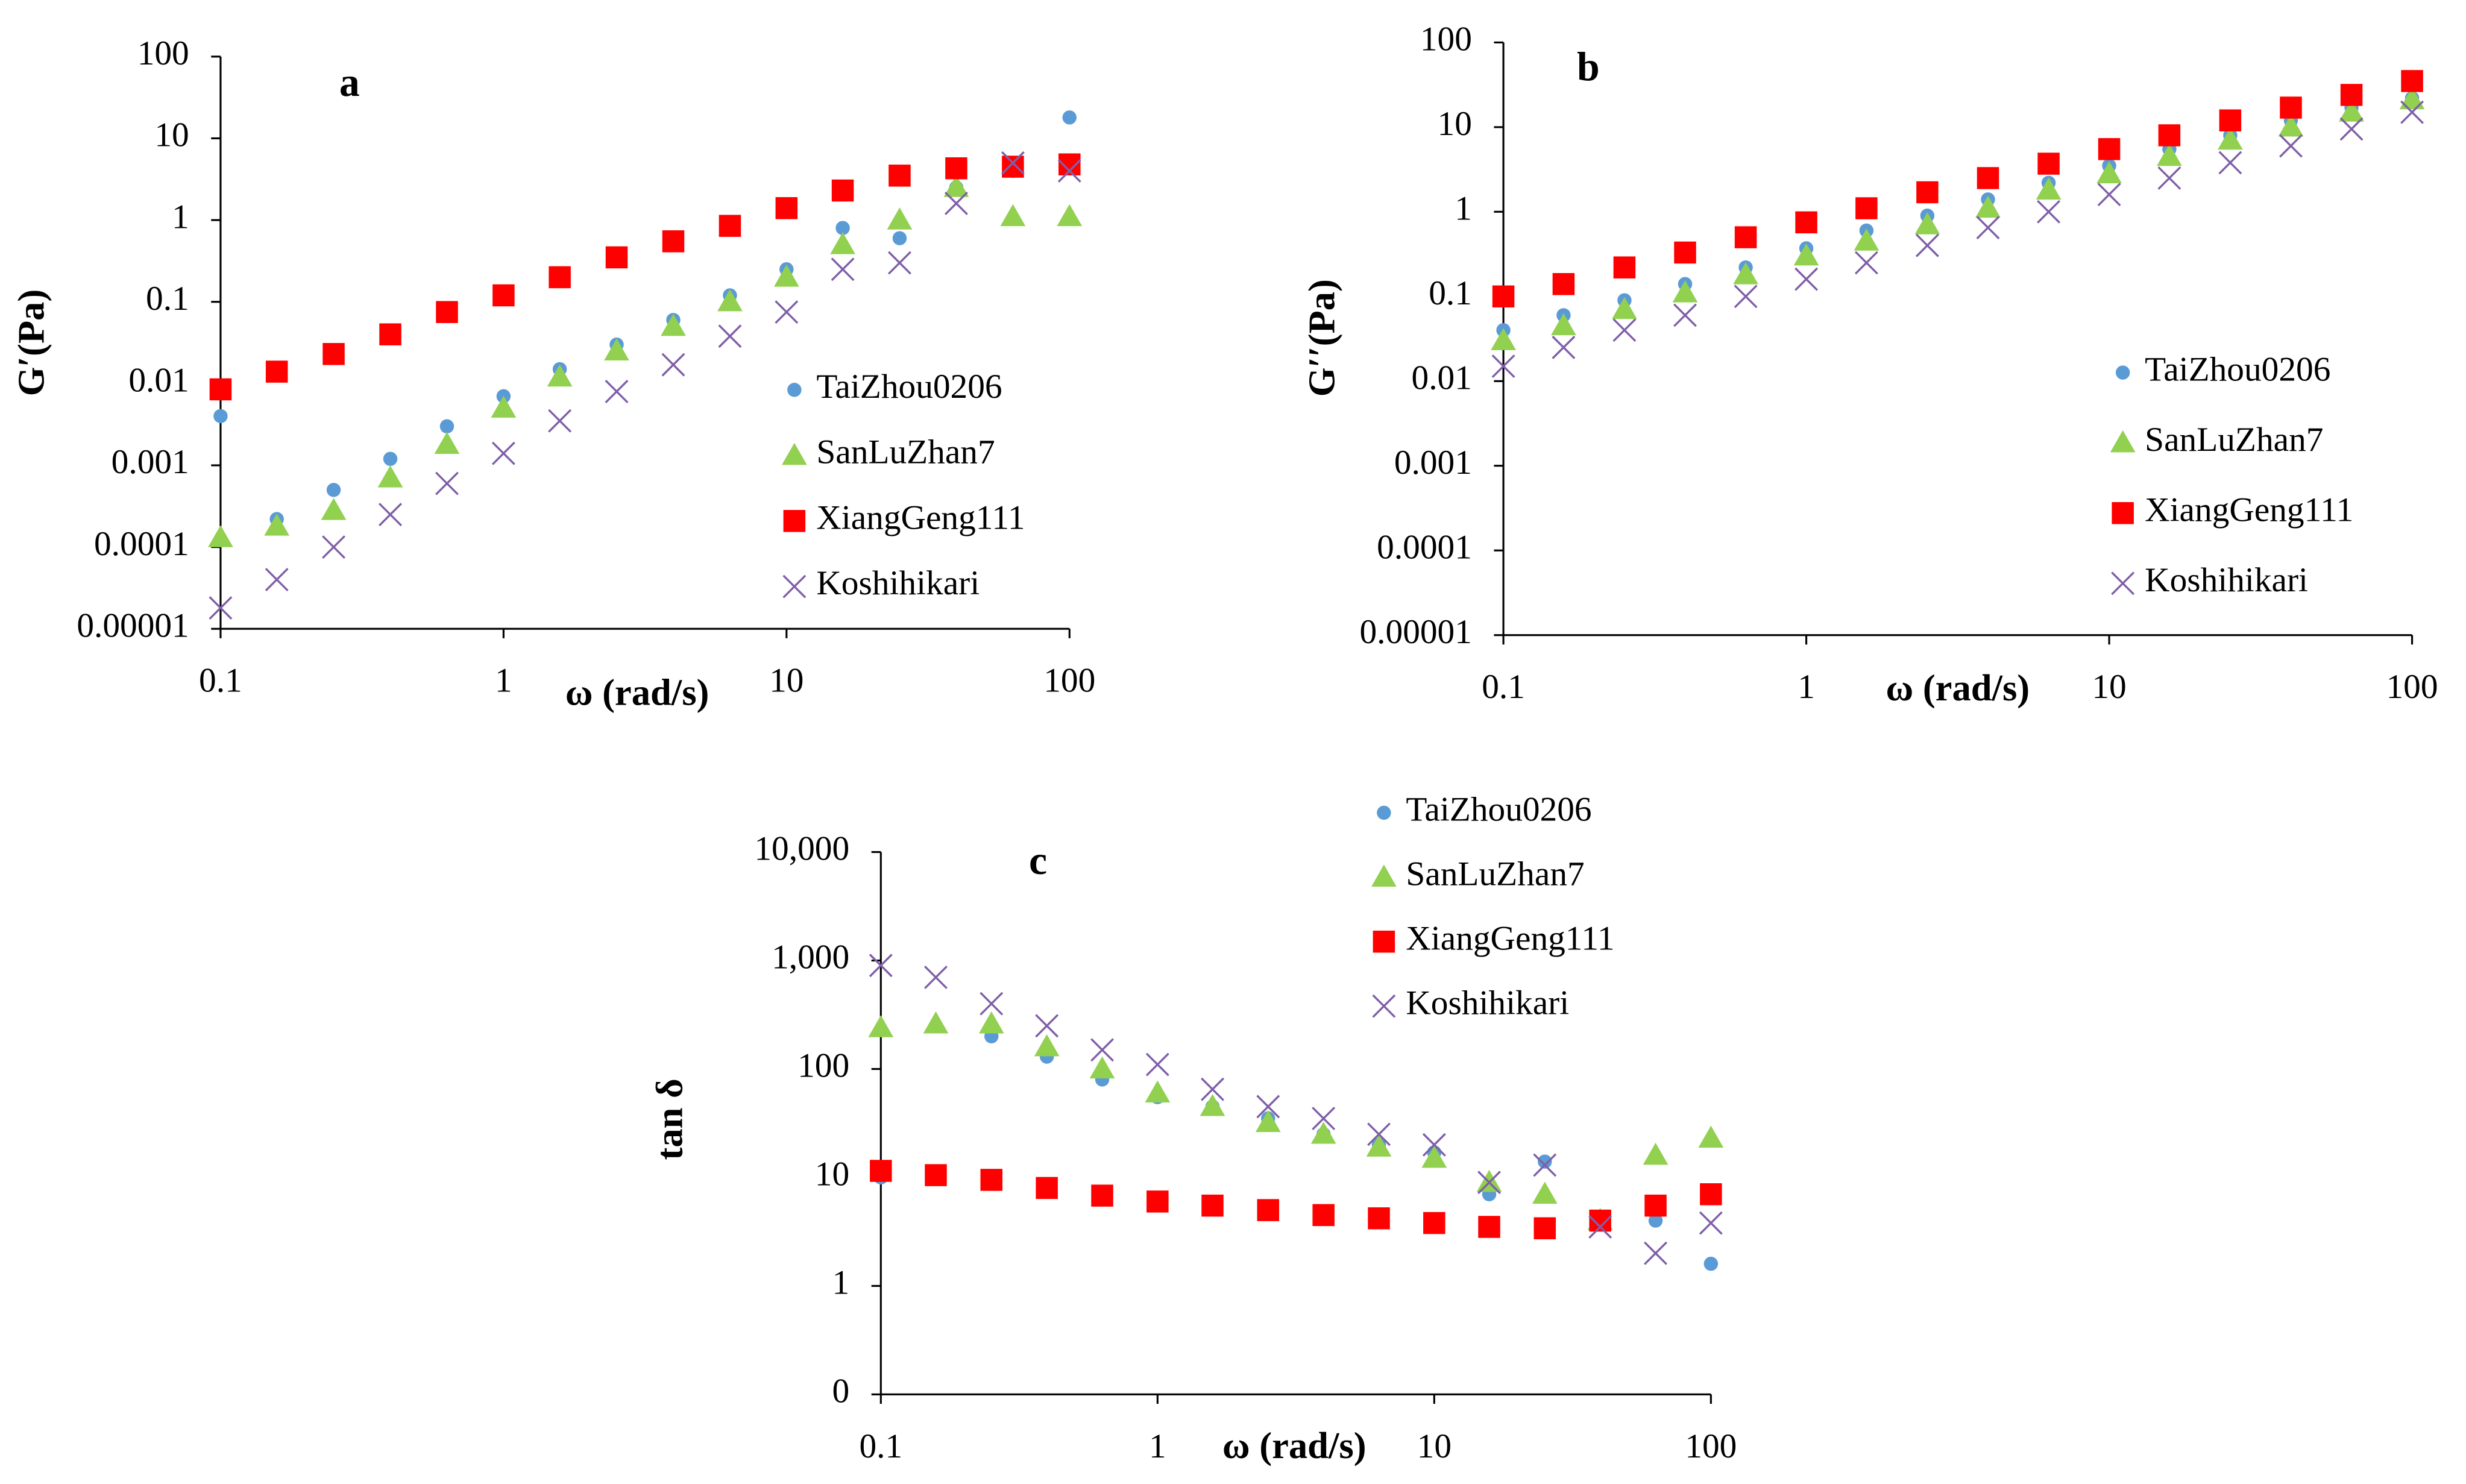 This screenshot has width=2466, height=1484. Describe the element at coordinates (920, 517) in the screenshot. I see `legend-label: XiangGeng111` at that location.